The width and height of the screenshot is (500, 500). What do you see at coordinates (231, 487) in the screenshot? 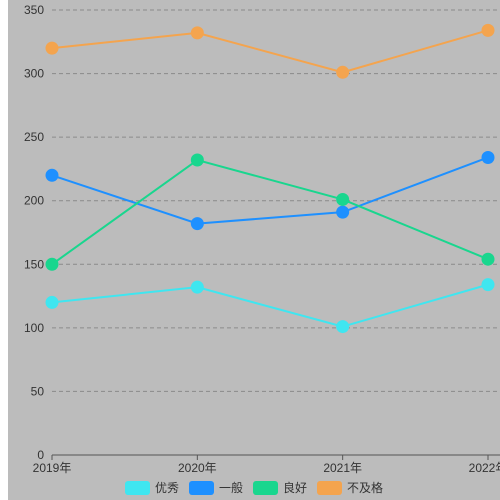
I see `legend-label: 一般` at bounding box center [231, 487].